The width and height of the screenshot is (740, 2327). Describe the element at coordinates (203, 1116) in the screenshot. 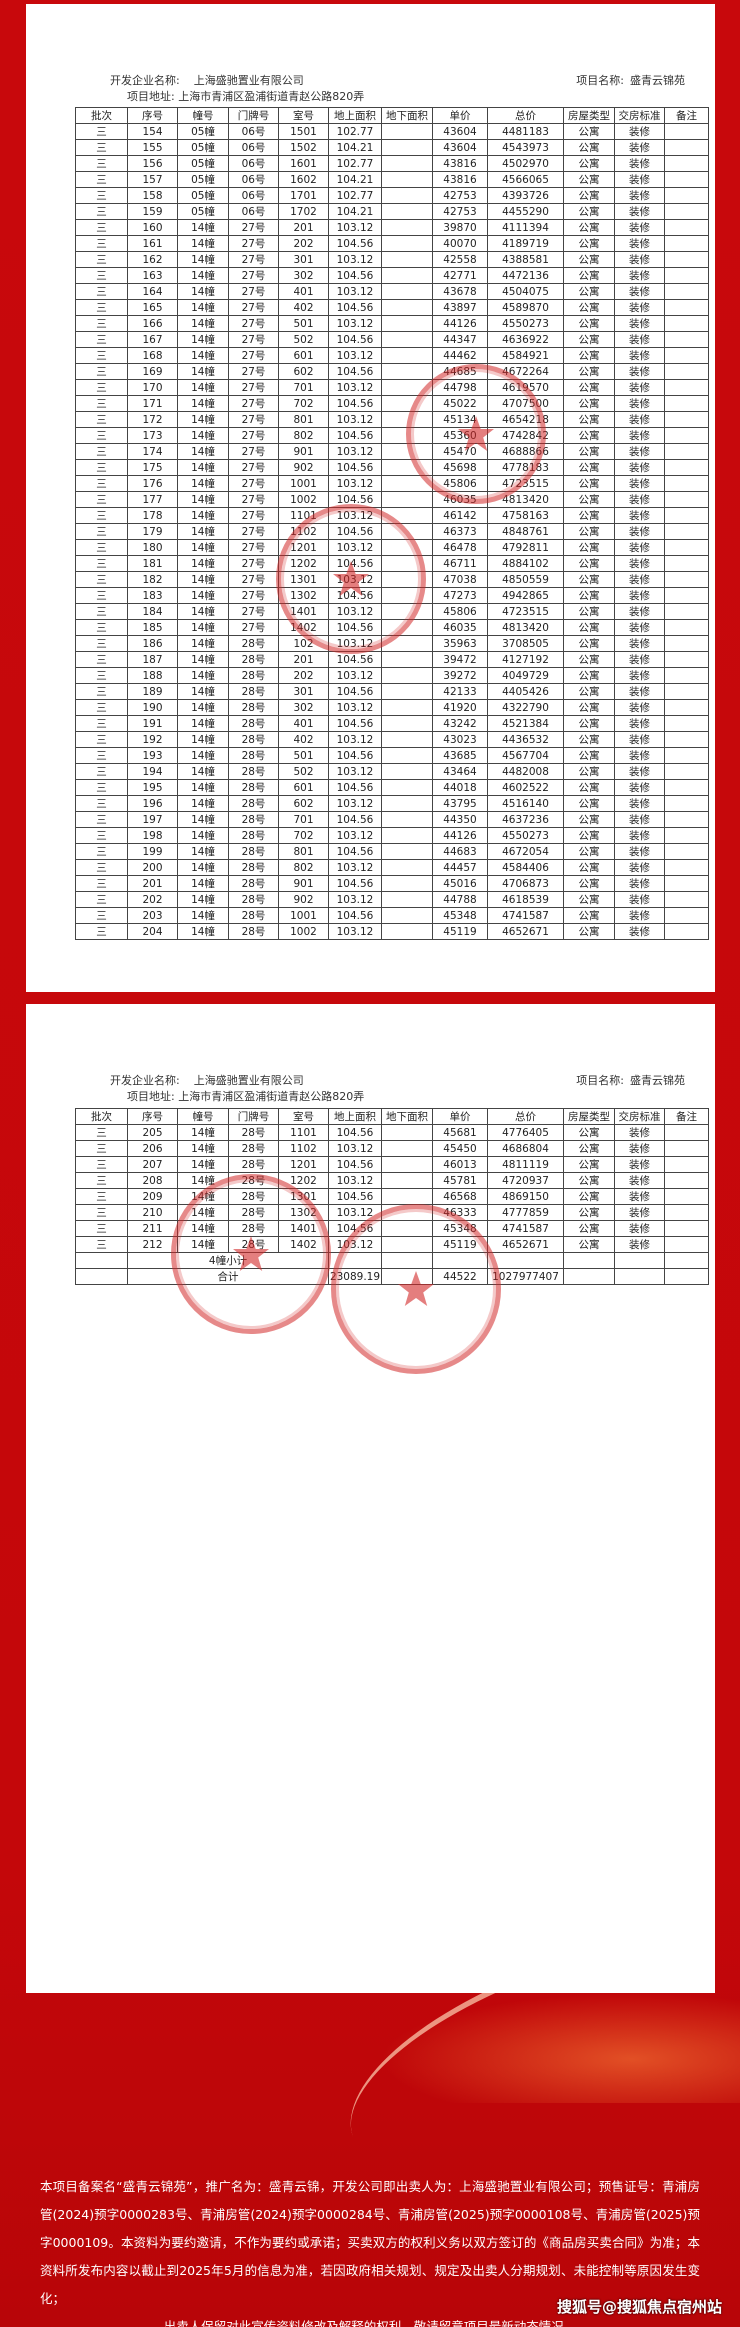

I see `column-header: 幢号` at that location.